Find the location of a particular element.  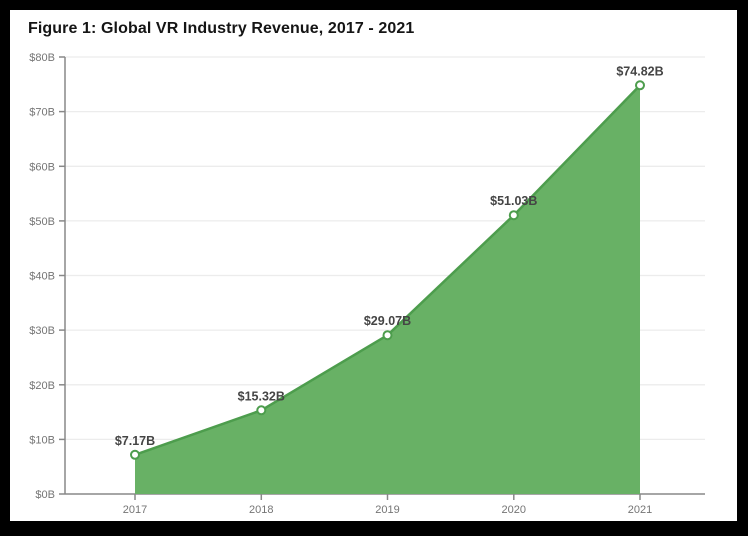

data-point-label: $15.32B is located at coordinates (261, 396).